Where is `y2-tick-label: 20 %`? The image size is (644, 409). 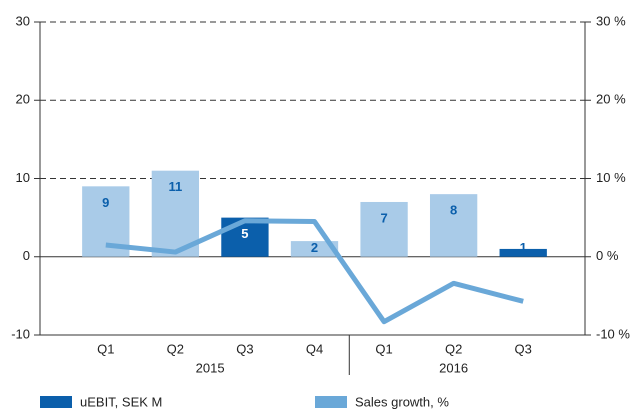
y2-tick-label: 20 % is located at coordinates (611, 99).